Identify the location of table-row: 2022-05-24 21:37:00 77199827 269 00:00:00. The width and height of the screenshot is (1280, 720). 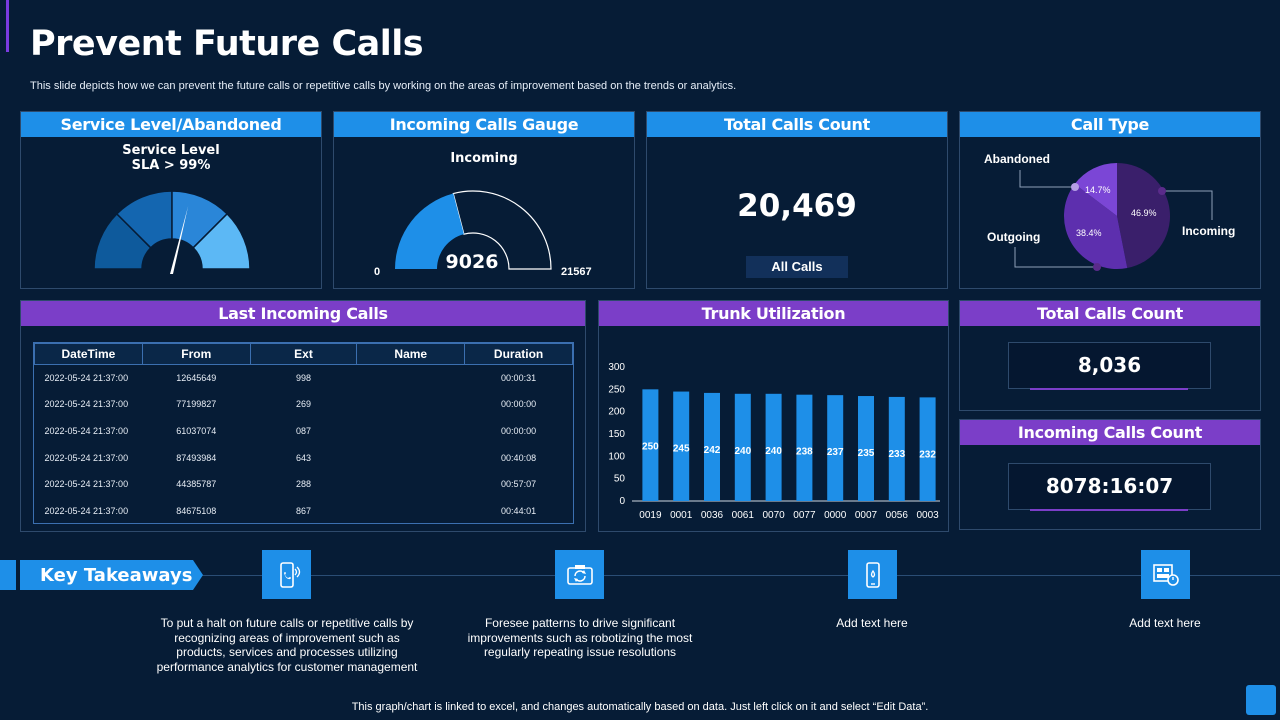
(304, 404).